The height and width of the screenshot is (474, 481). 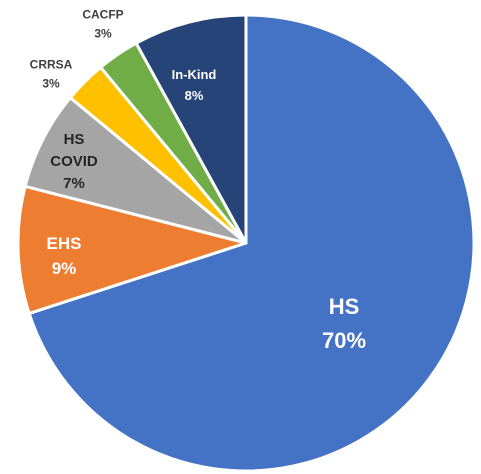 What do you see at coordinates (194, 74) in the screenshot?
I see `slice-name: In-Kind` at bounding box center [194, 74].